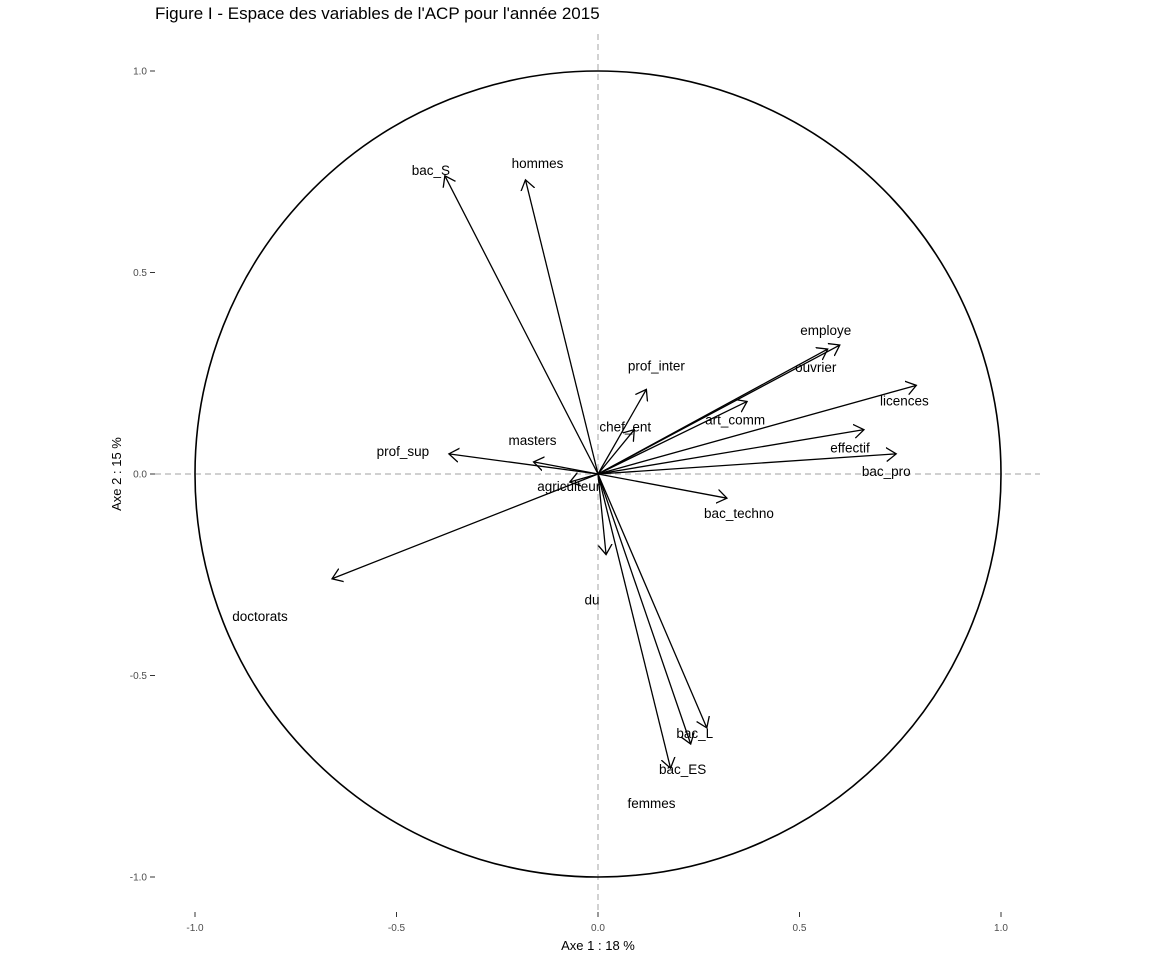 The height and width of the screenshot is (960, 1152). What do you see at coordinates (825, 330) in the screenshot?
I see `label-employe: employe` at bounding box center [825, 330].